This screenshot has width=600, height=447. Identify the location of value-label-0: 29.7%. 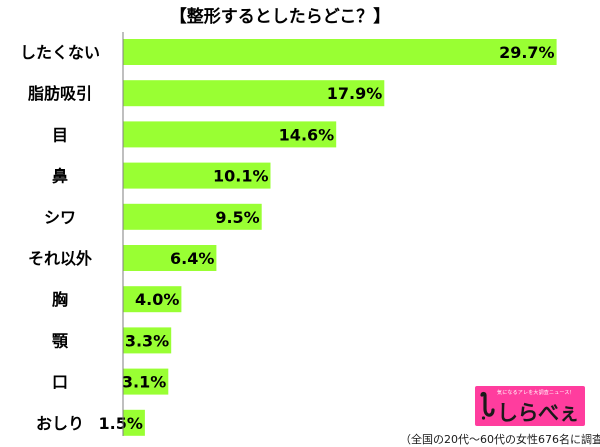
(527, 52).